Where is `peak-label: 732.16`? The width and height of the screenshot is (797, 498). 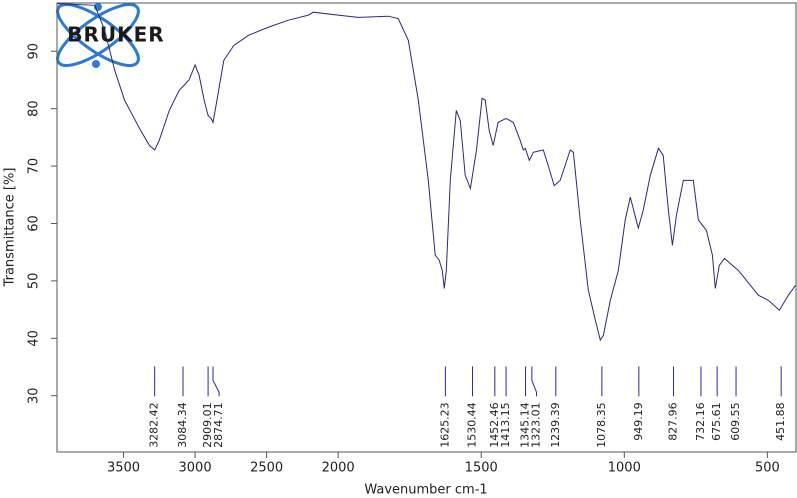
peak-label: 732.16 is located at coordinates (700, 421).